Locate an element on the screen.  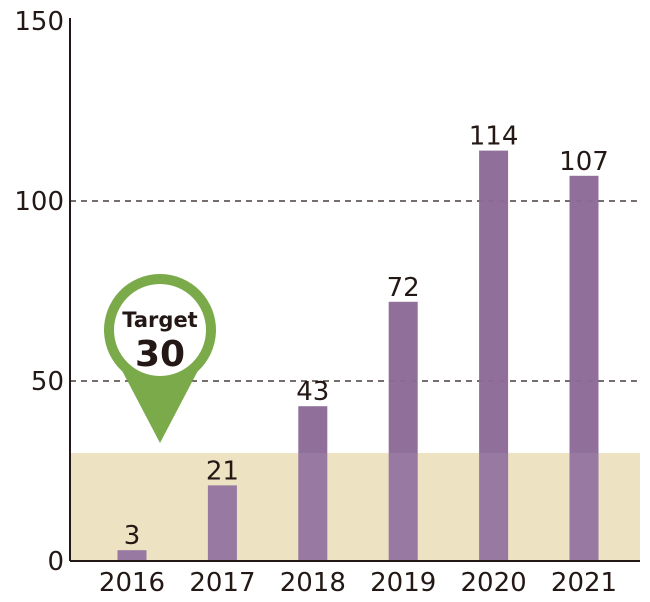
target-value: 30 is located at coordinates (160, 354).